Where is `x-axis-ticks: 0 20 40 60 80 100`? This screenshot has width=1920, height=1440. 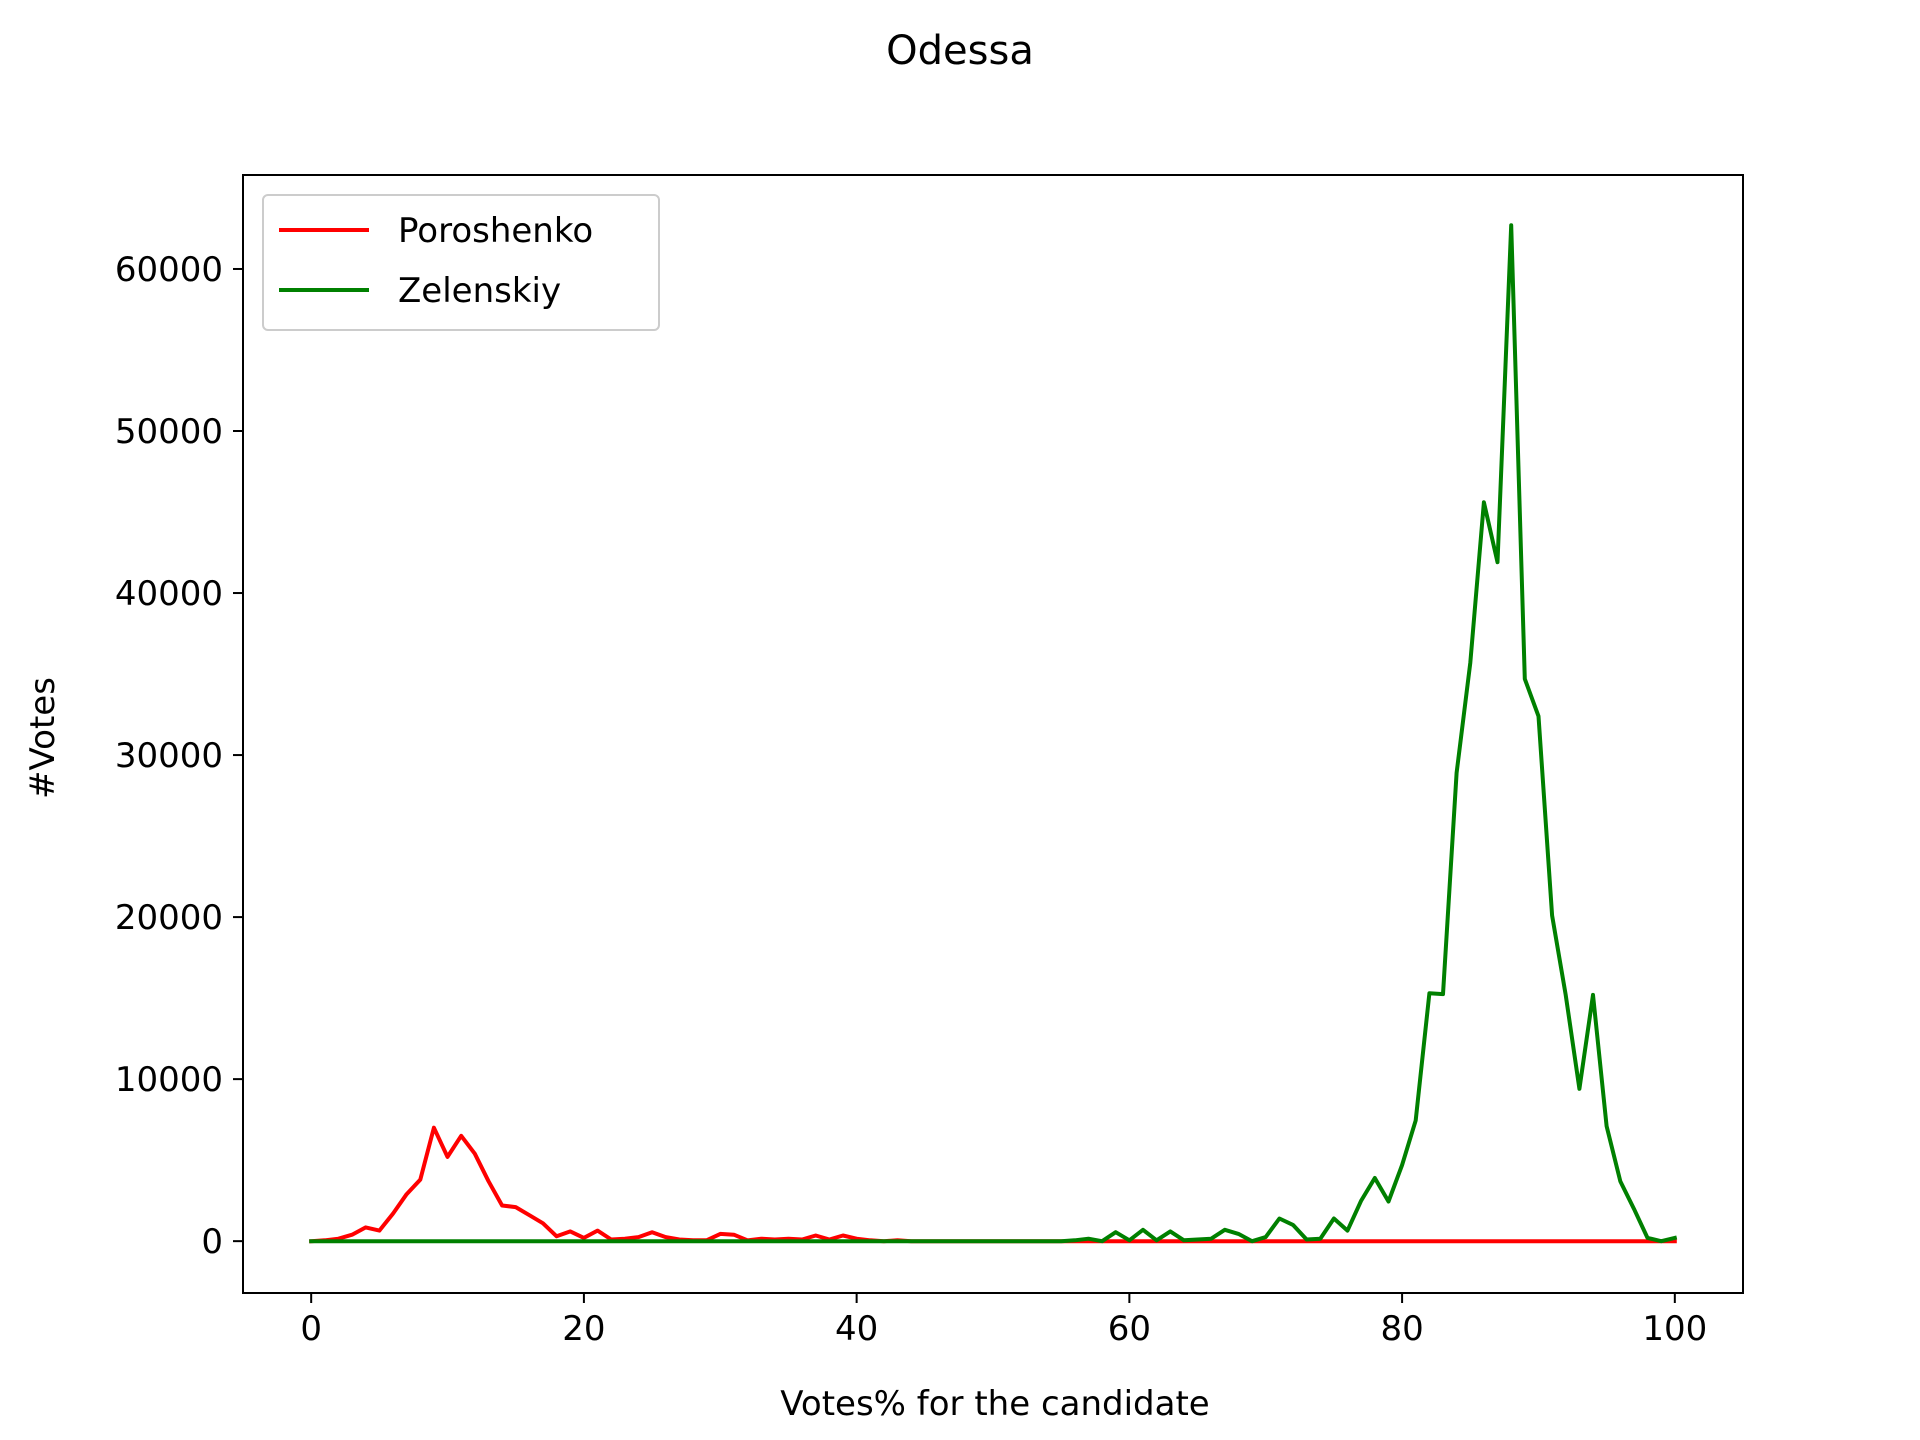
x-axis-ticks: 0 20 40 60 80 100 is located at coordinates (1003, 1321).